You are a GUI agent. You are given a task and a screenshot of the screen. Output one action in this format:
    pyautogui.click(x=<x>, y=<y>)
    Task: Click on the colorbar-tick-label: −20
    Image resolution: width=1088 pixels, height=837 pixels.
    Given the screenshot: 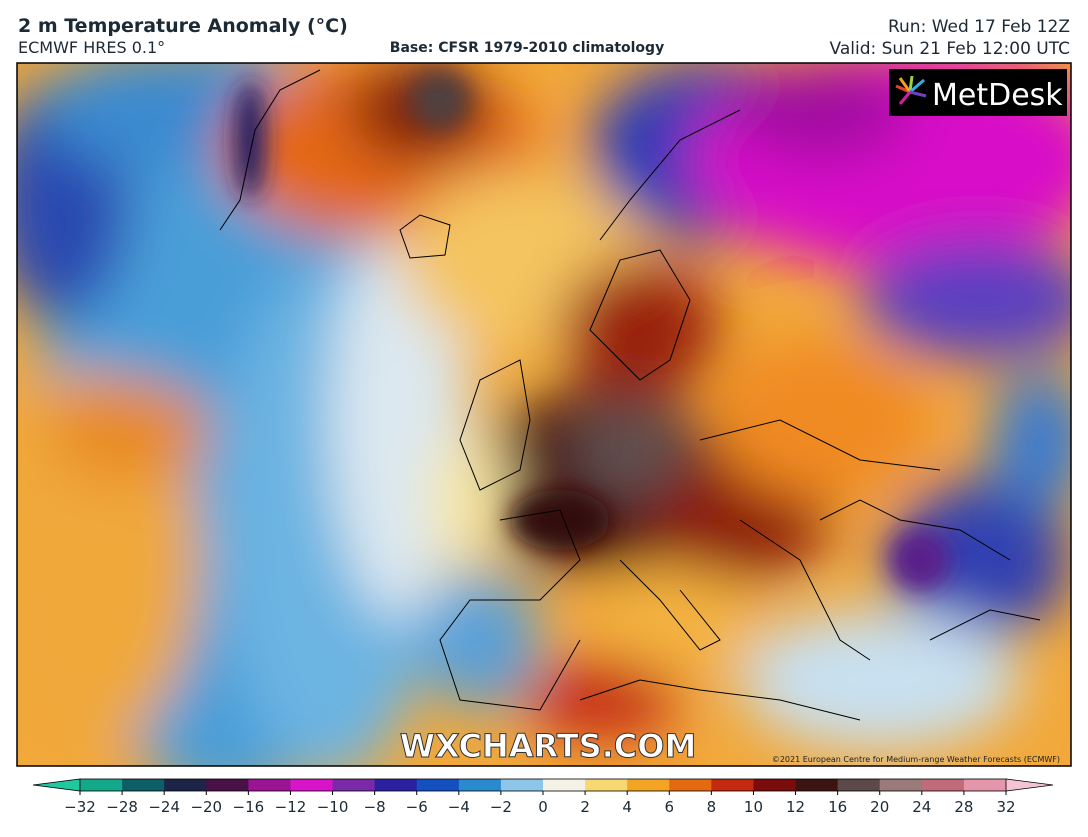 What is the action you would take?
    pyautogui.click(x=206, y=807)
    